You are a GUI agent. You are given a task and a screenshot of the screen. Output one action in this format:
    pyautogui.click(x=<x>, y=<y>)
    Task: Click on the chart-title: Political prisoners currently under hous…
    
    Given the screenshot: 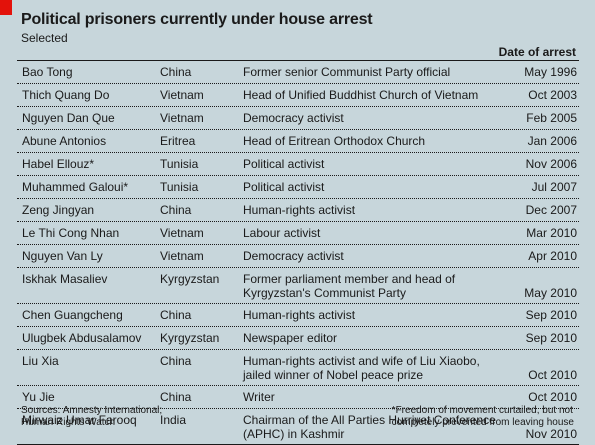 What is the action you would take?
    pyautogui.click(x=197, y=19)
    